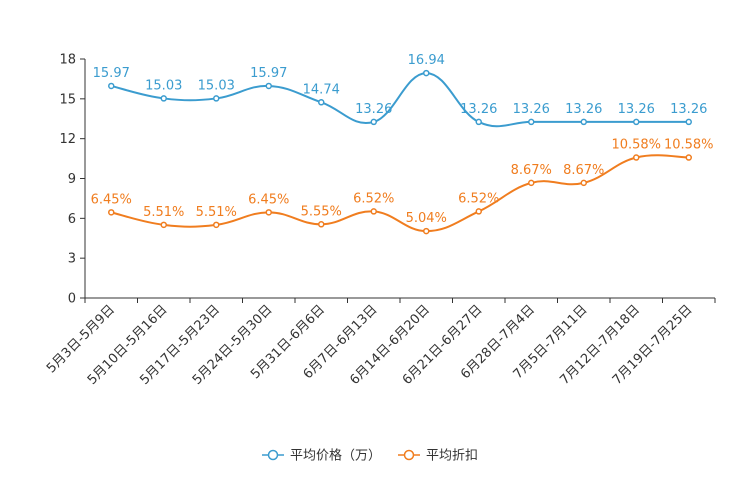 The width and height of the screenshot is (744, 496). I want to click on y-tick-label: 18, so click(67, 60).